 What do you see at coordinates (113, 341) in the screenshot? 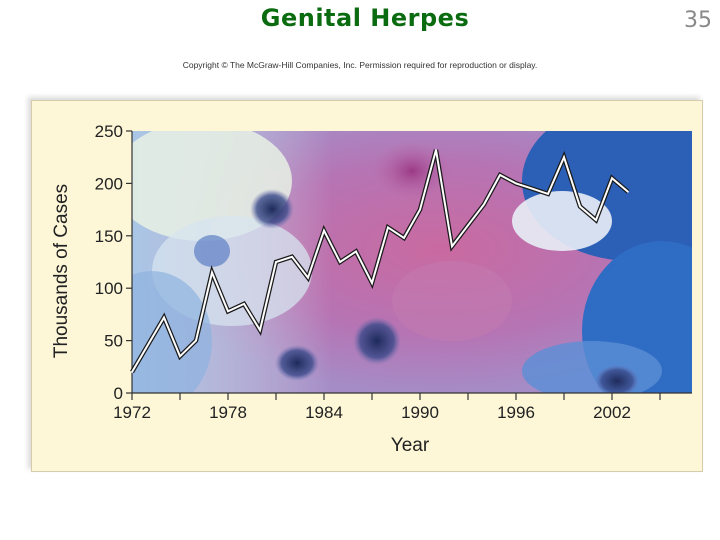
I see `y-tick-label: 50` at bounding box center [113, 341].